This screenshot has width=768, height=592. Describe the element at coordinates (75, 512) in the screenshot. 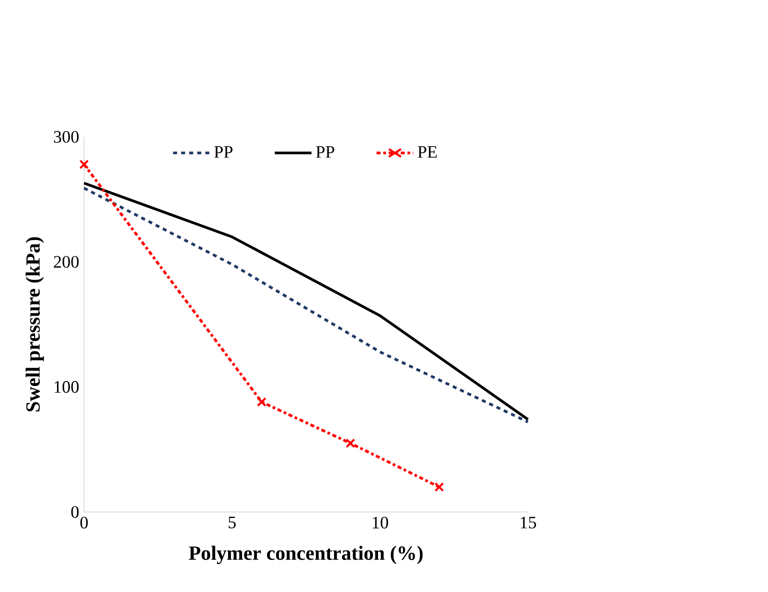

I see `y-tick-label: 0` at that location.